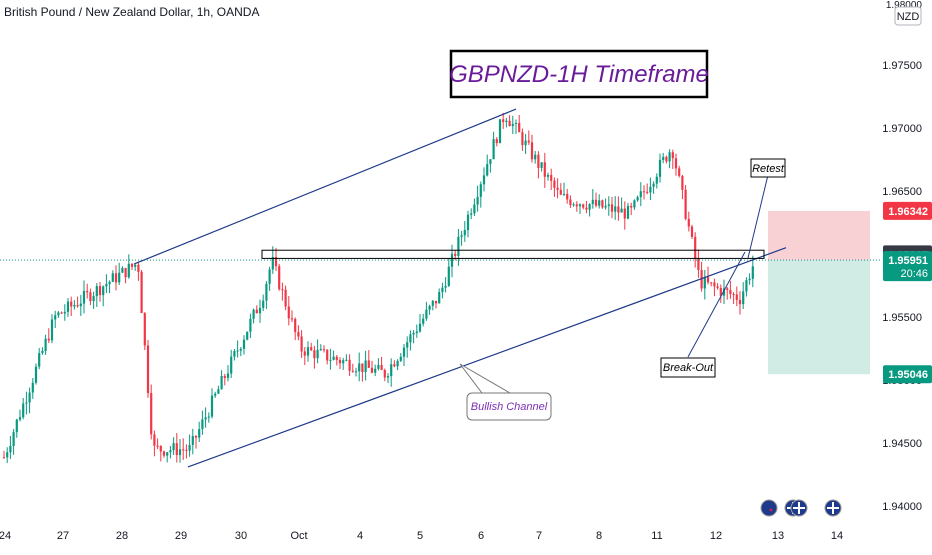 This screenshot has height=555, width=932. What do you see at coordinates (778, 536) in the screenshot?
I see `time-label: 13` at bounding box center [778, 536].